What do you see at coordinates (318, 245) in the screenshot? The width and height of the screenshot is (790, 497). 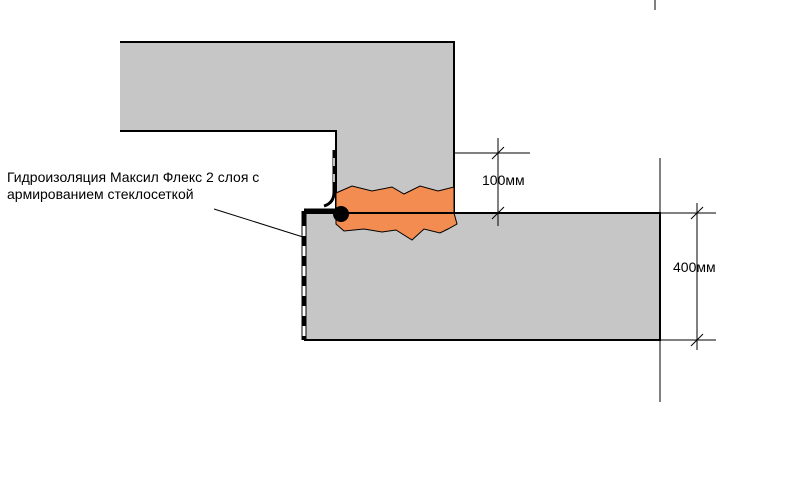 I see `waterproofing-membrane` at bounding box center [318, 245].